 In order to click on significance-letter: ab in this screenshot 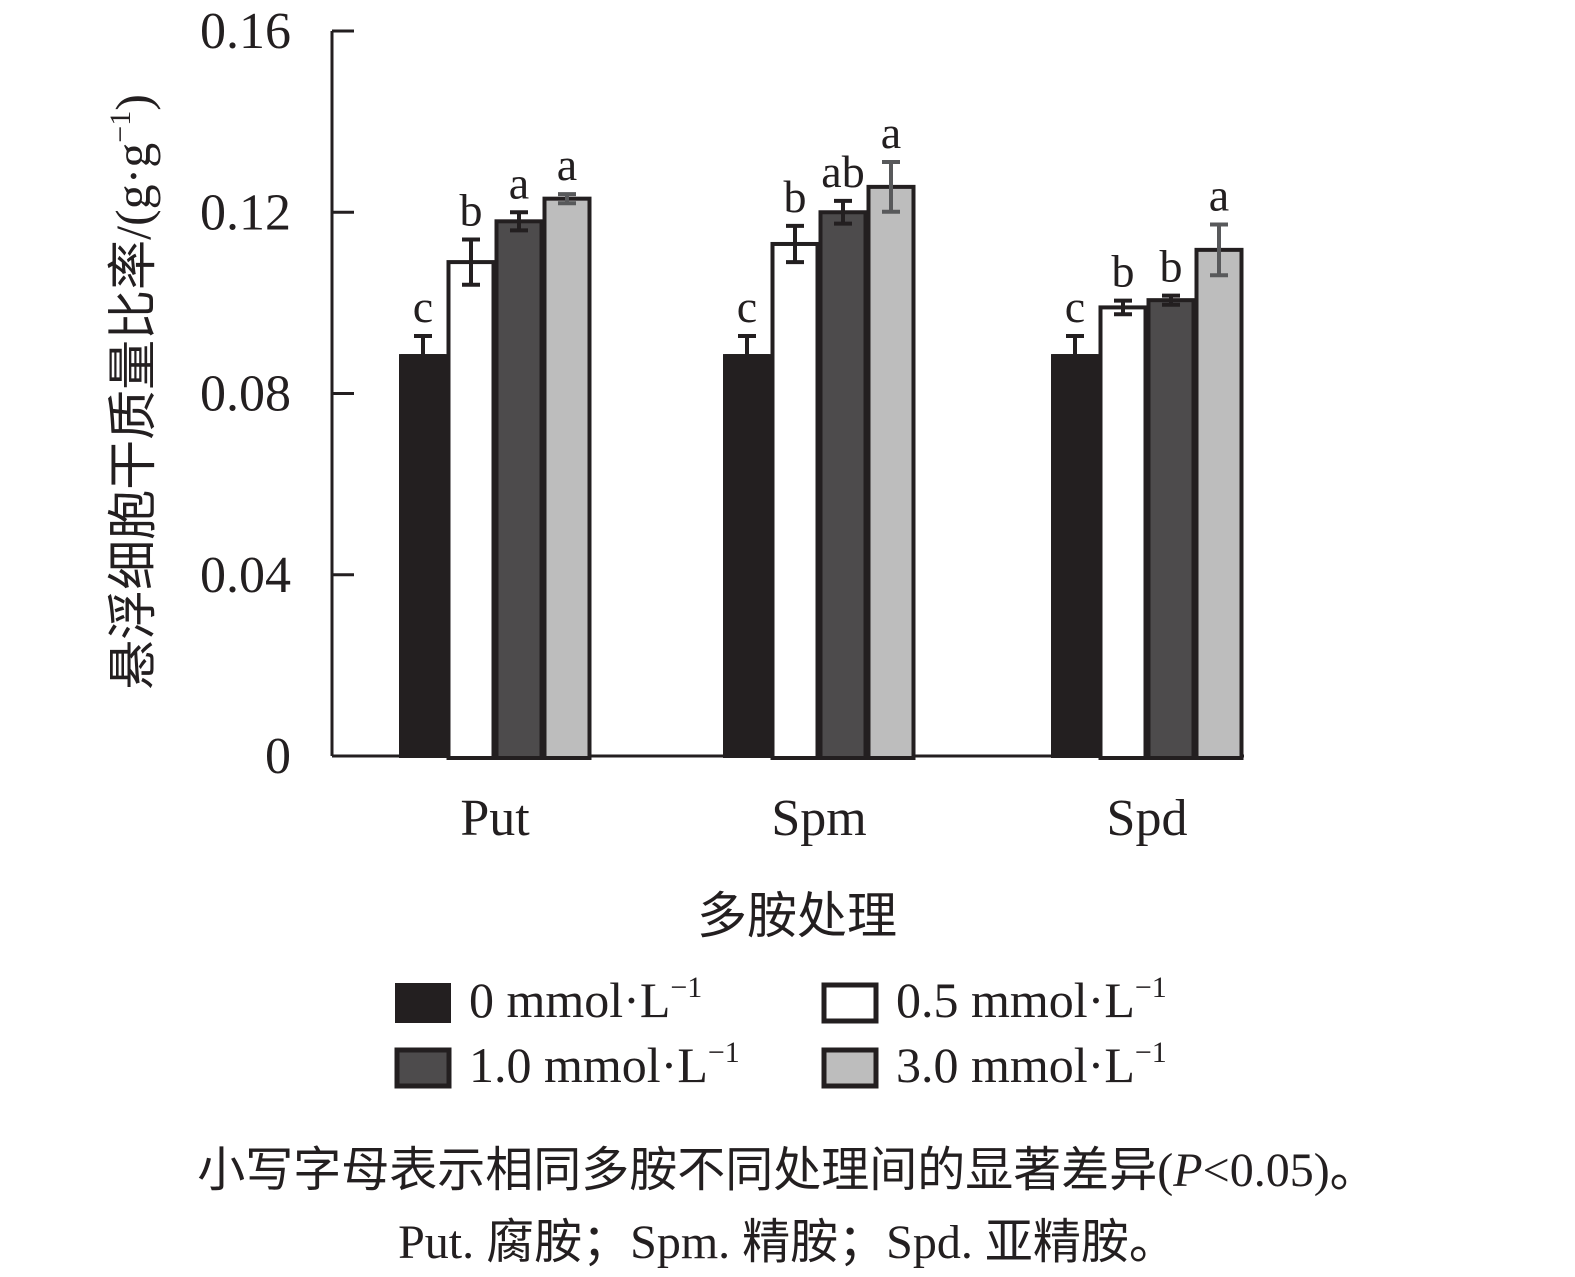, I will do `click(842, 171)`.